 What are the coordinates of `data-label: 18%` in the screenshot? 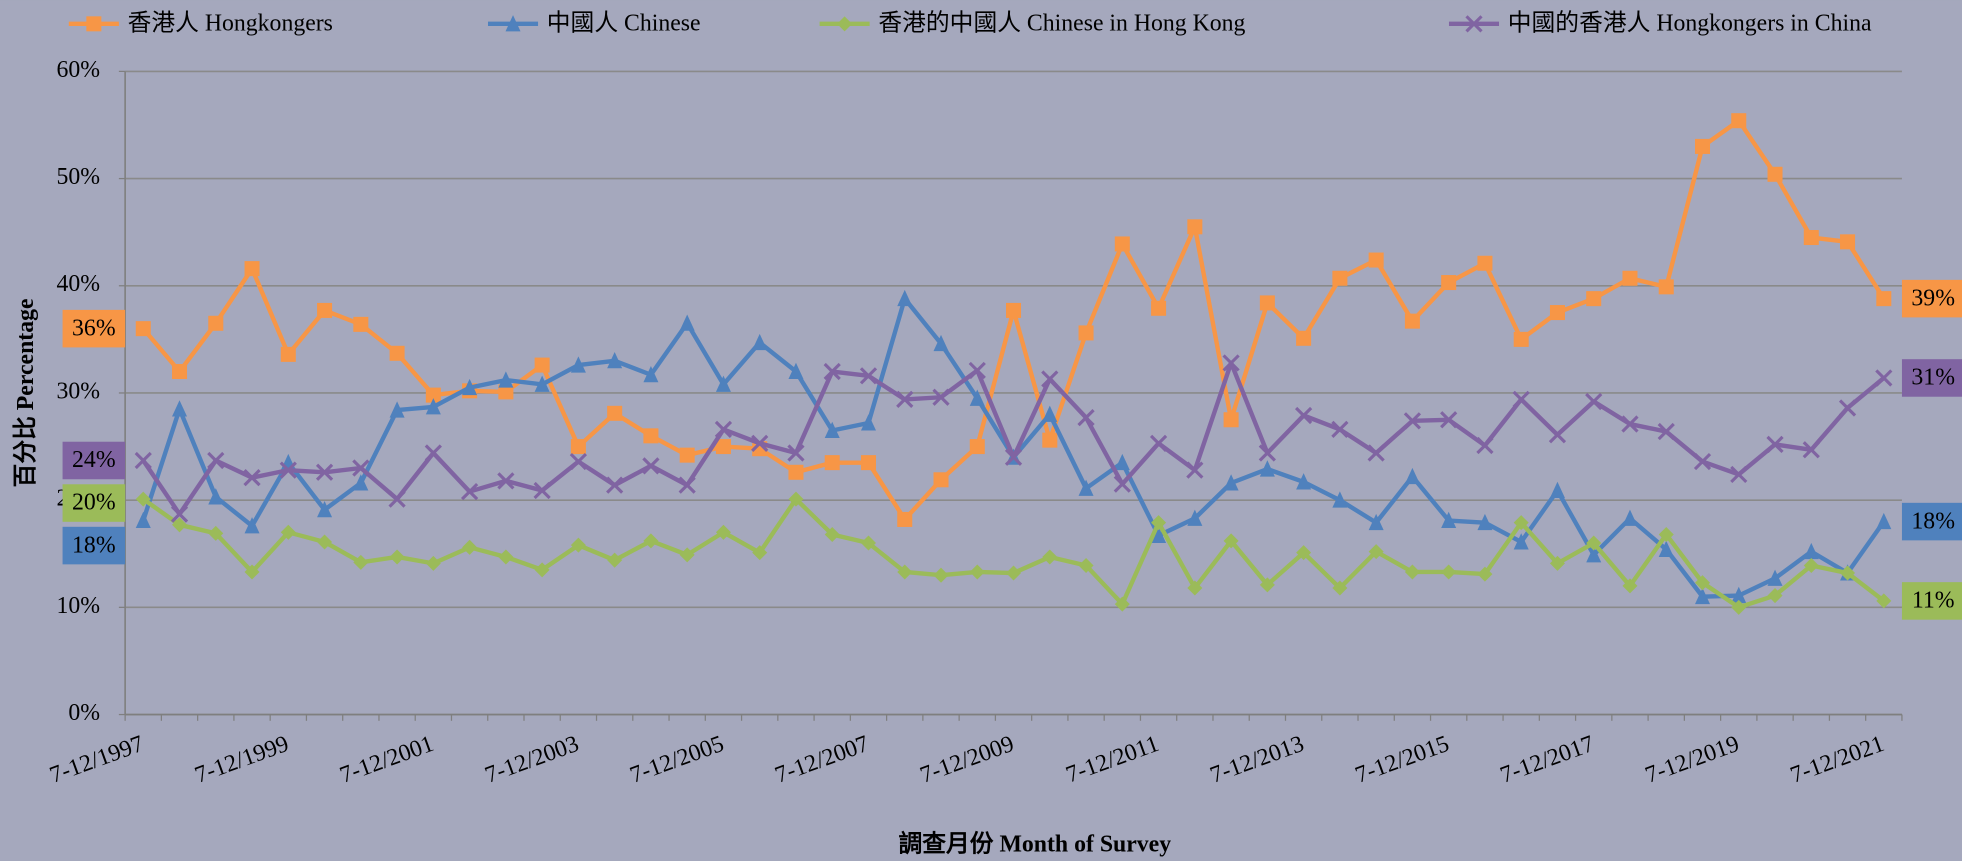 It's located at (94, 545).